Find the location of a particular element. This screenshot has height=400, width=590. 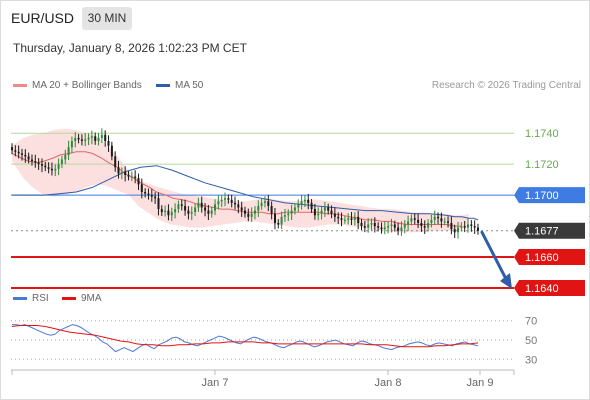

rsi-label: RSI is located at coordinates (40, 298).